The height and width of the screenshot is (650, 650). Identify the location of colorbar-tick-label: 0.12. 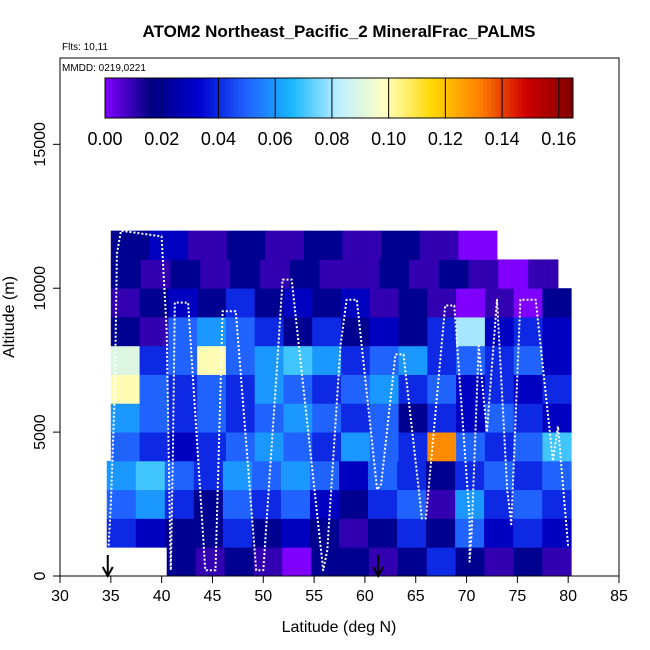
(445, 139).